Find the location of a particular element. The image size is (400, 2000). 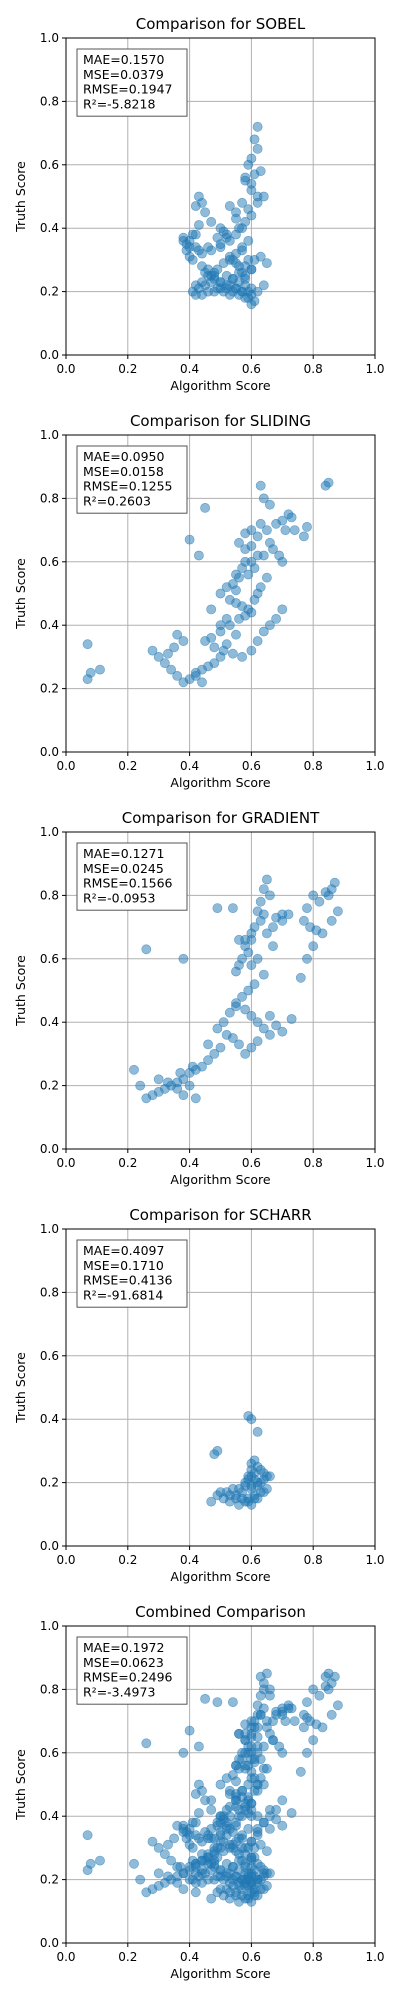

x-axis-label: Algorithm Score is located at coordinates (220, 782).